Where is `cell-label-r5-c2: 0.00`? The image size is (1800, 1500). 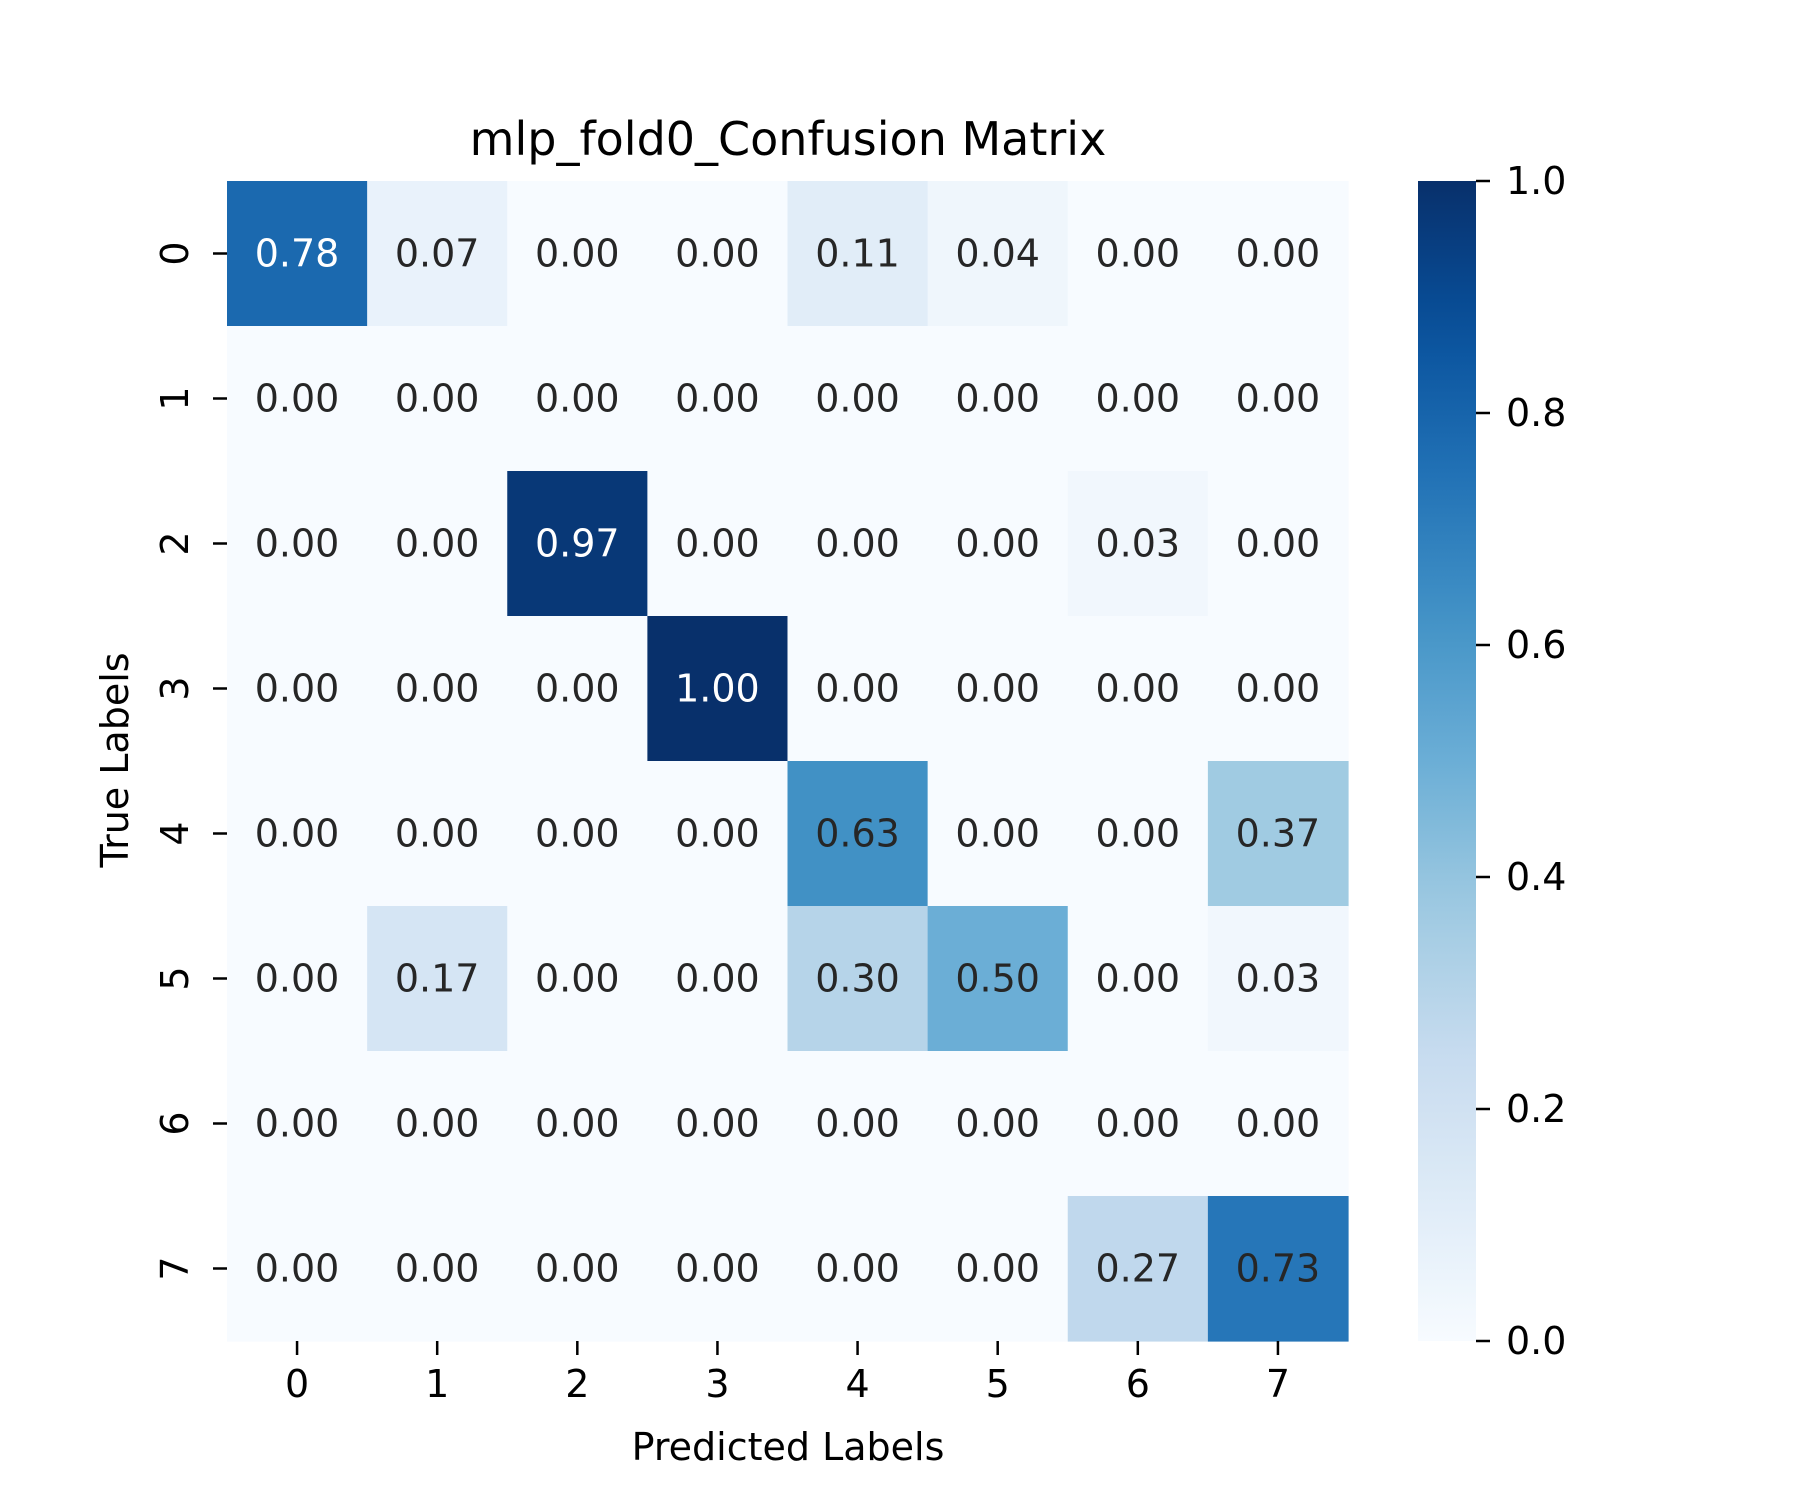 cell-label-r5-c2: 0.00 is located at coordinates (577, 979).